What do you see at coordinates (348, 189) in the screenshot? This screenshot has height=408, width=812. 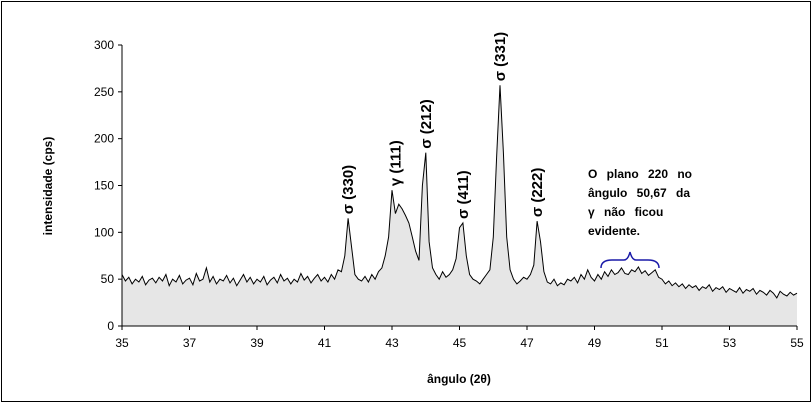 I see `peak-label: σ (330)` at bounding box center [348, 189].